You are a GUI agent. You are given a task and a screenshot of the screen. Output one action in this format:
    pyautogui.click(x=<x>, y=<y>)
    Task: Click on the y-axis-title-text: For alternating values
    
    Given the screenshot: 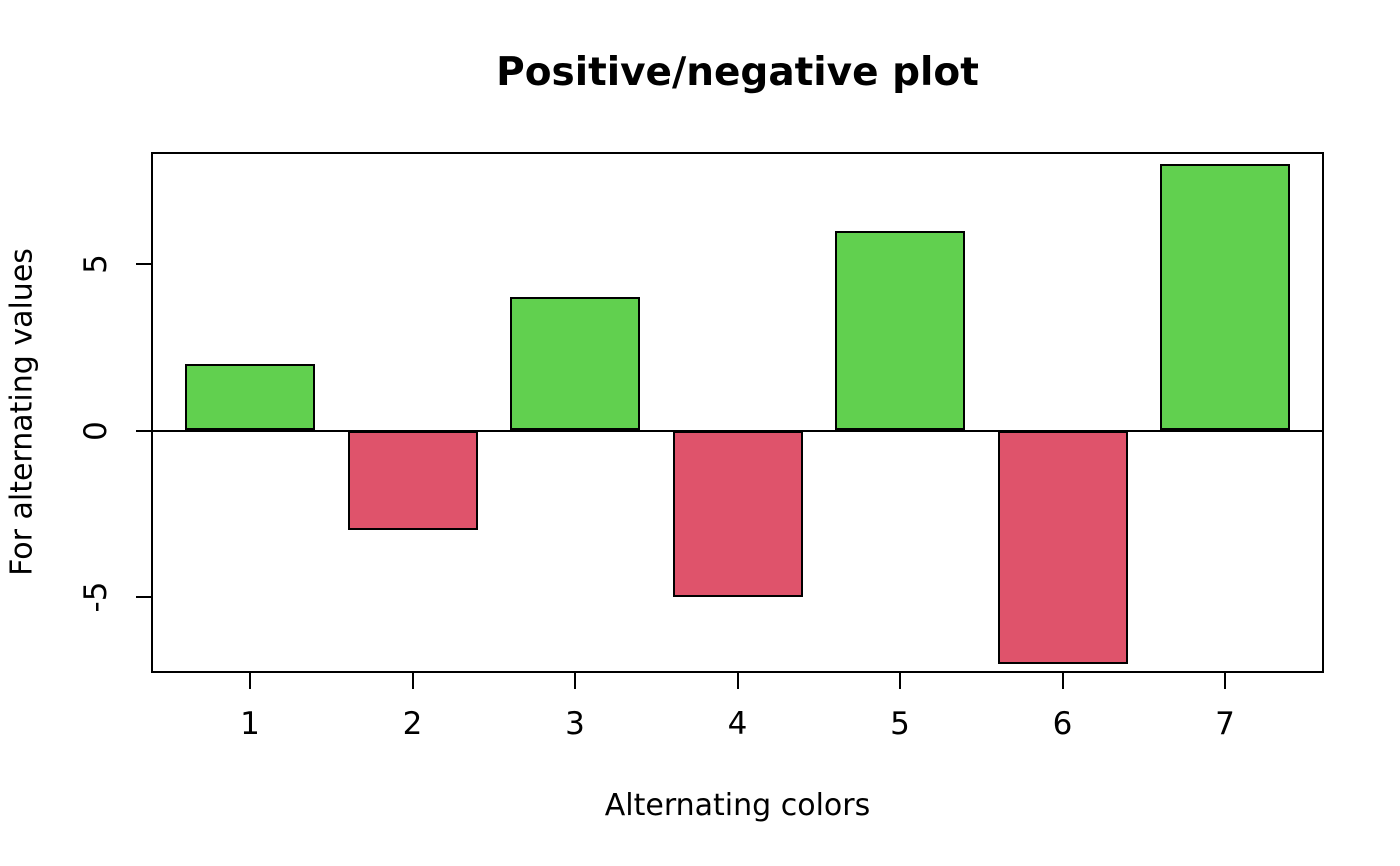 What is the action you would take?
    pyautogui.click(x=22, y=412)
    